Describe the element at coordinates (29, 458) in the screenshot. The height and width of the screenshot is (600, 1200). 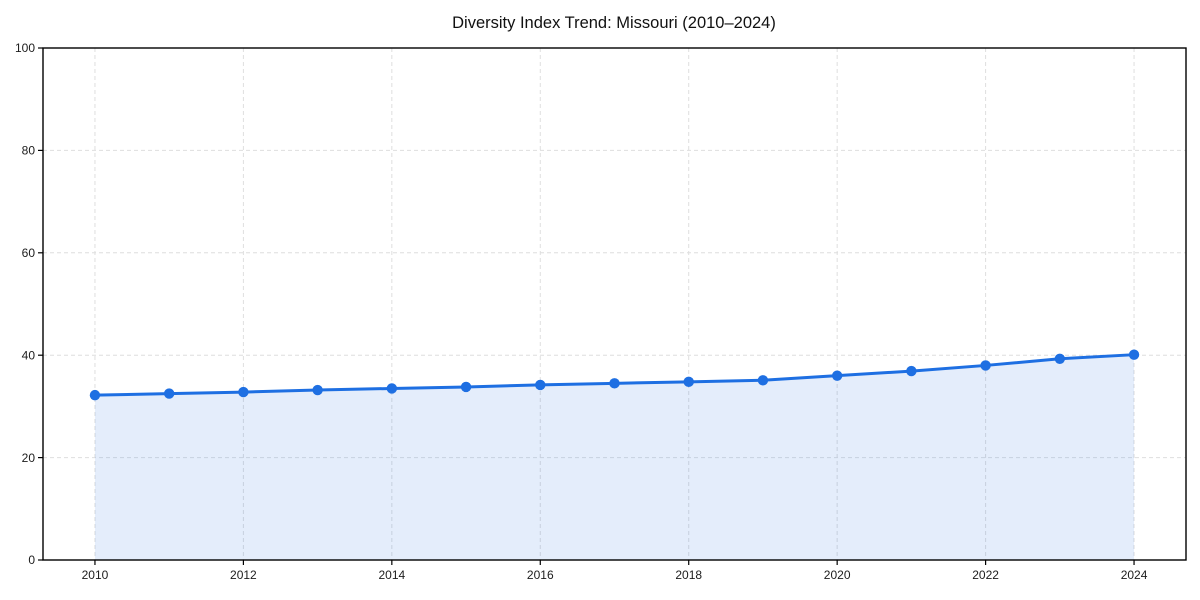
I see `y-axis-tick-label: 20` at that location.